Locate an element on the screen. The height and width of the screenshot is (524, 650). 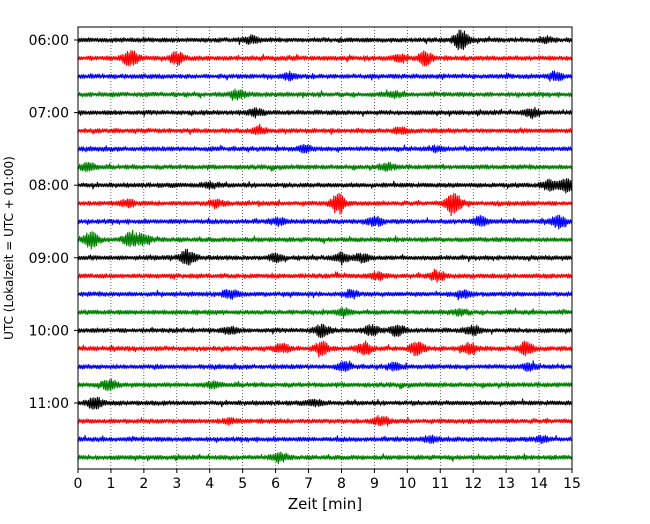
y-axis-ticks: 06:00 07:00 08:00 09:00 10:00 11:00 is located at coordinates (53, 222).